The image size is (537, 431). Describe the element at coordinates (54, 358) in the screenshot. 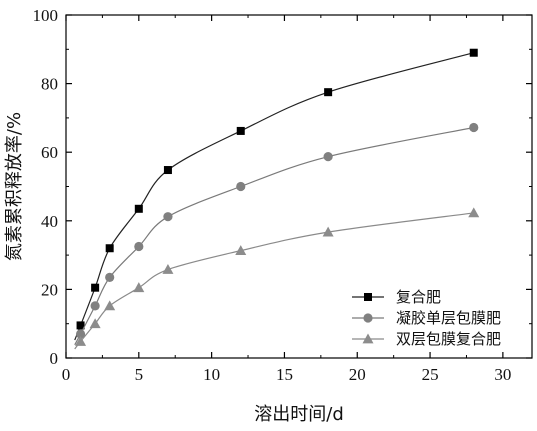

I see `y-tick-label: 0` at that location.